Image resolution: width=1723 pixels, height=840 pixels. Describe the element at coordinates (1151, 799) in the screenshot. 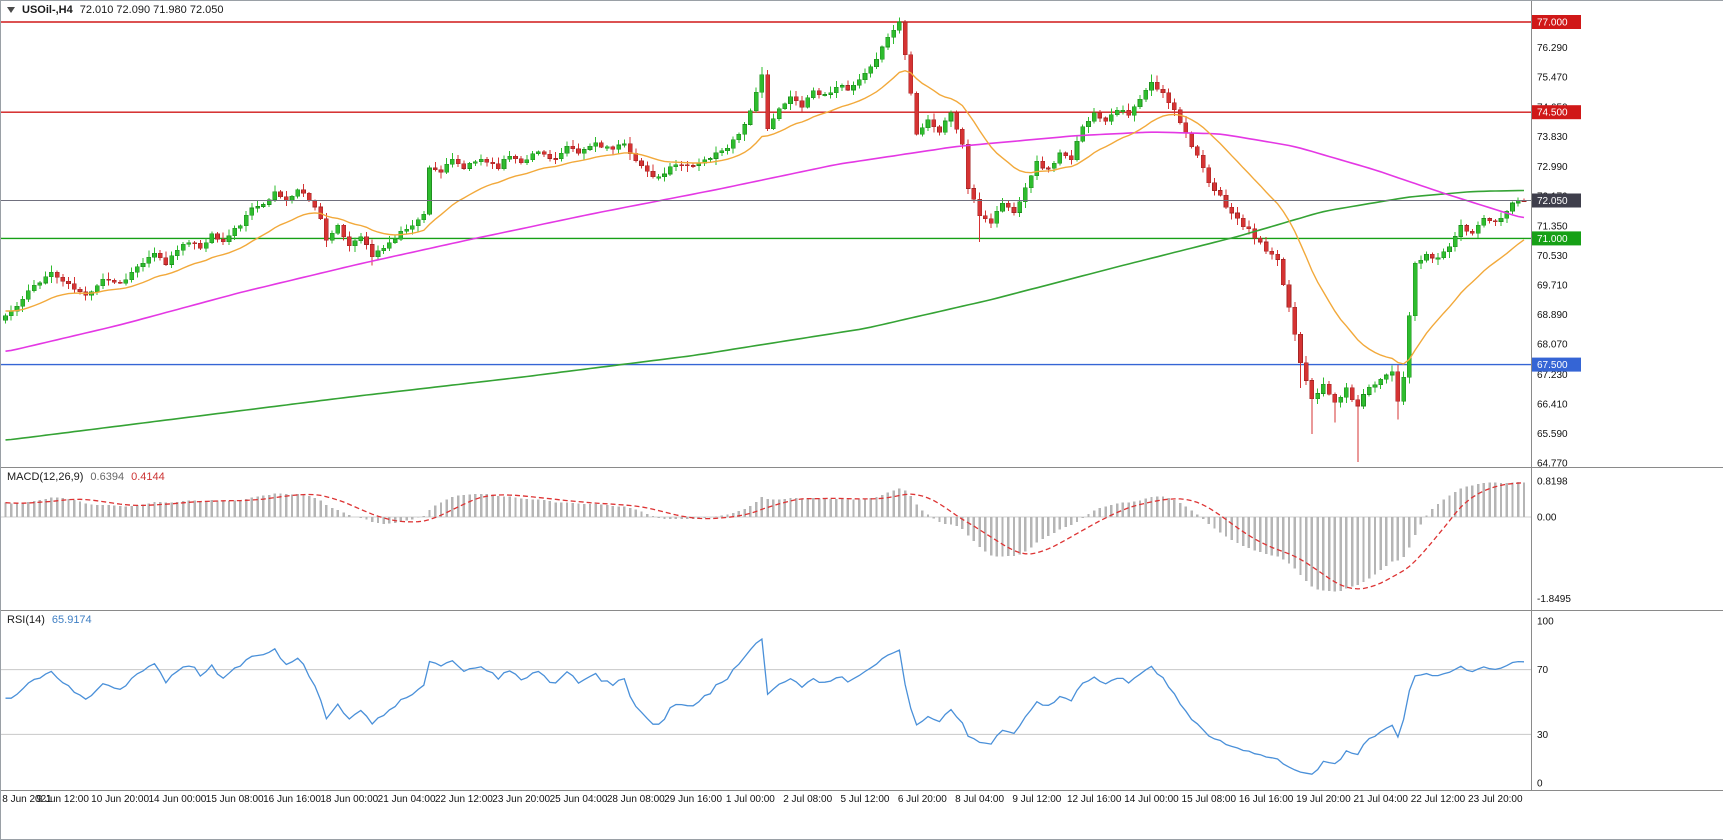

I see `svg-text: 14 Jul 00:00` at that location.